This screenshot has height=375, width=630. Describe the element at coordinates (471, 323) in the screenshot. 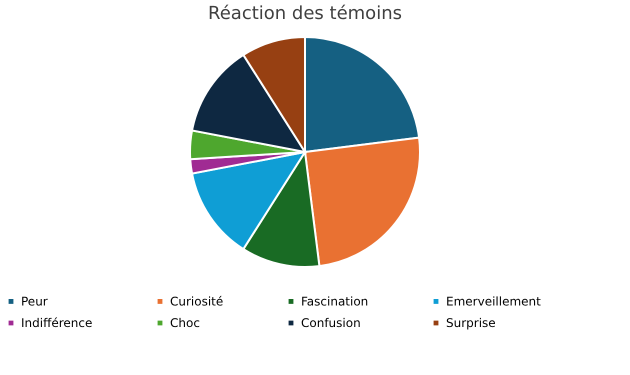

I see `legend-label: Surprise` at that location.